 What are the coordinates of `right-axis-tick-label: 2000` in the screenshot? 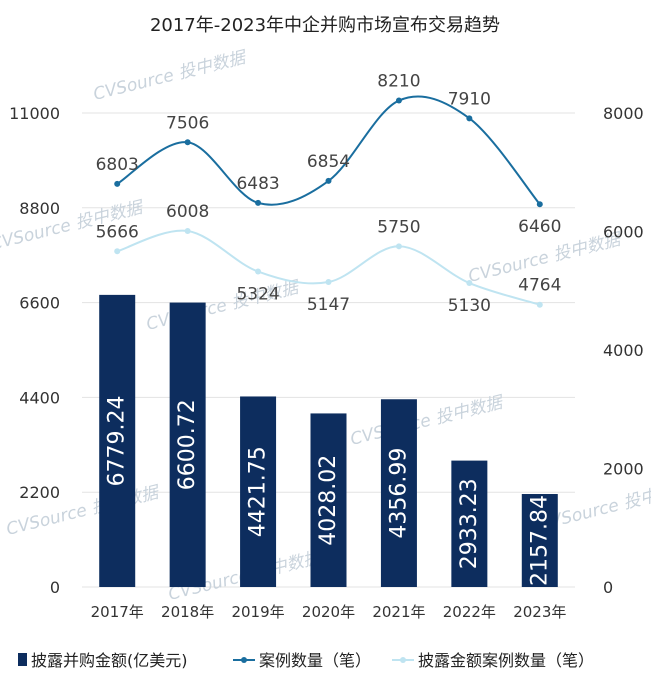 It's located at (623, 469).